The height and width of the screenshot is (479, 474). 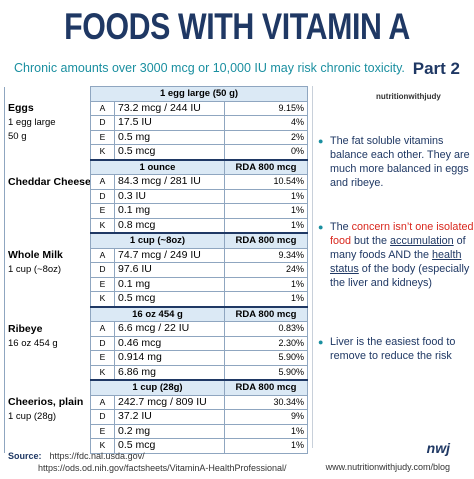 What do you see at coordinates (266, 402) in the screenshot?
I see `percent: 30.34%` at bounding box center [266, 402].